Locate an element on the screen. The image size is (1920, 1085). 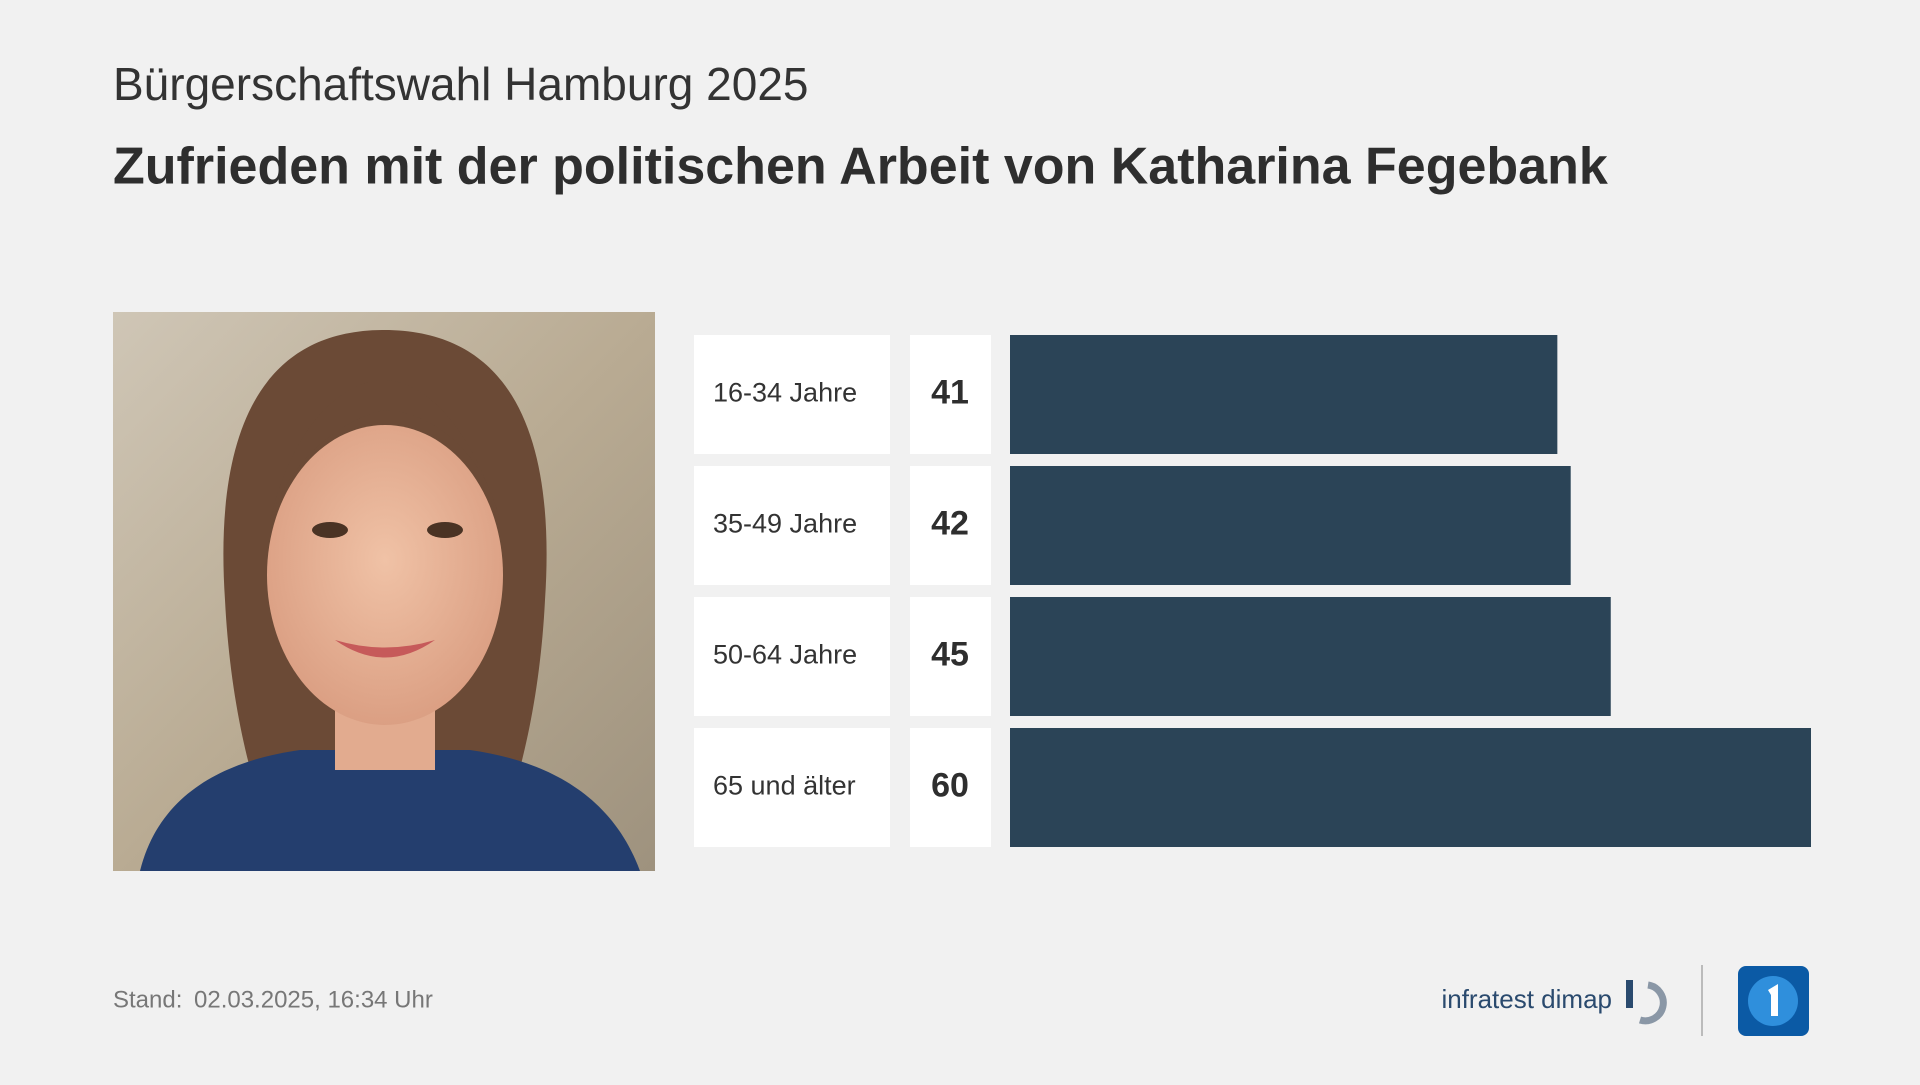
category-label: 65 und älter is located at coordinates (784, 786).